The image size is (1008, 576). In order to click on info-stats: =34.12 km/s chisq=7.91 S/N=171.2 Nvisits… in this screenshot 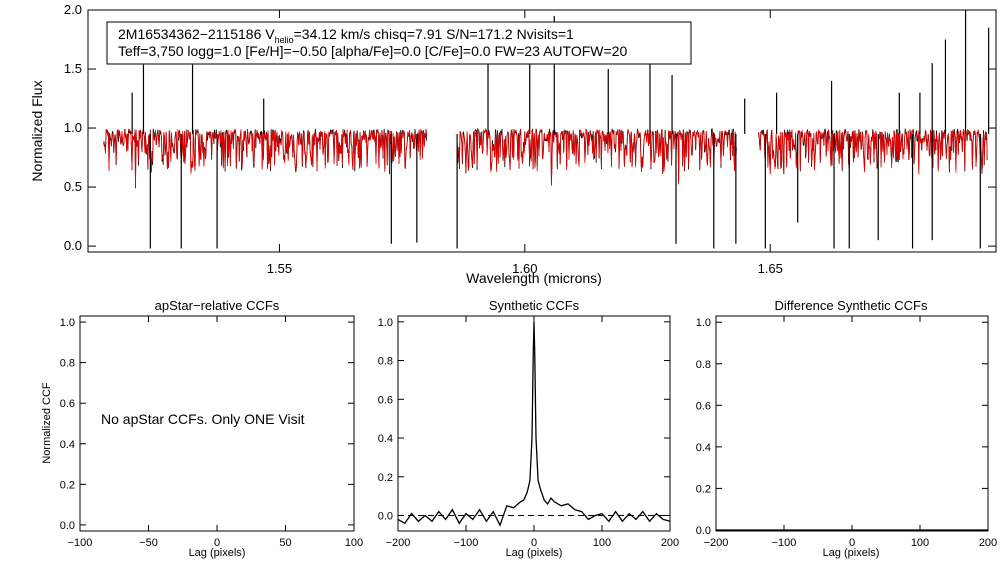, I will do `click(434, 34)`.